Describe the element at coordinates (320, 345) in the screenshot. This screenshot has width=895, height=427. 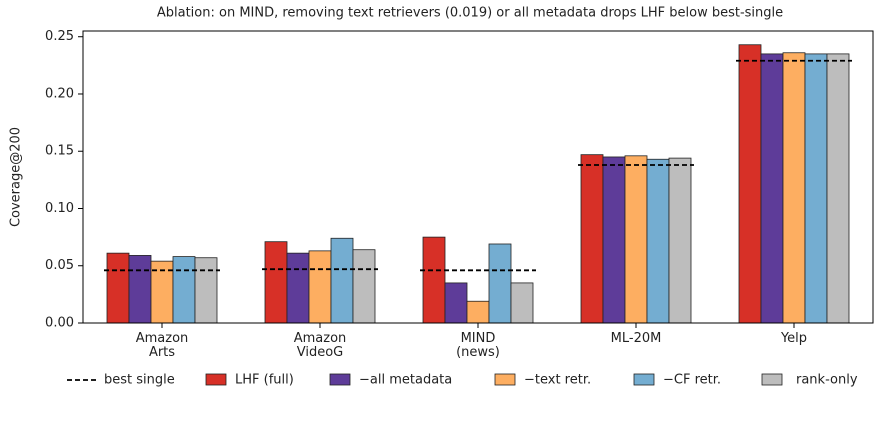
I see `x-tick-label: Amazon VideoG` at that location.